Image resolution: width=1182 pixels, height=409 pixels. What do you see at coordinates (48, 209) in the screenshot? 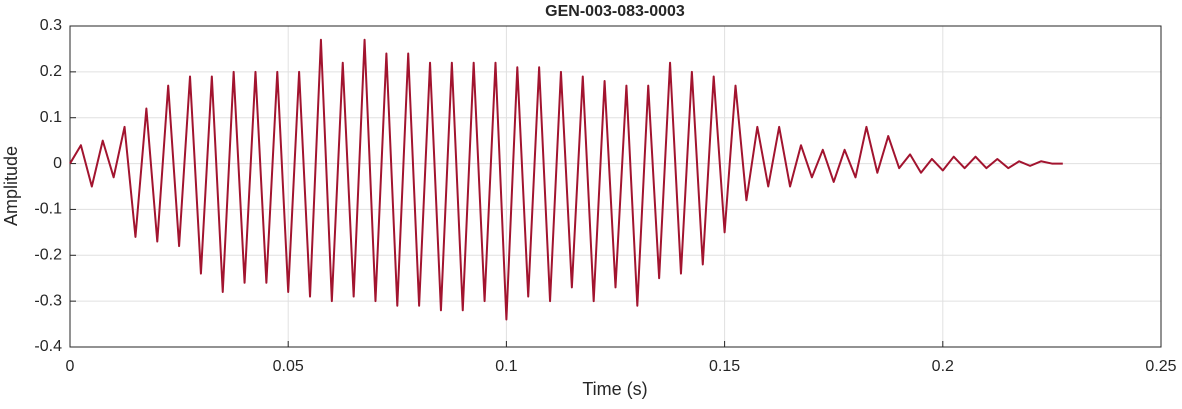
I see `y-tick-label: -0.1` at bounding box center [48, 209].